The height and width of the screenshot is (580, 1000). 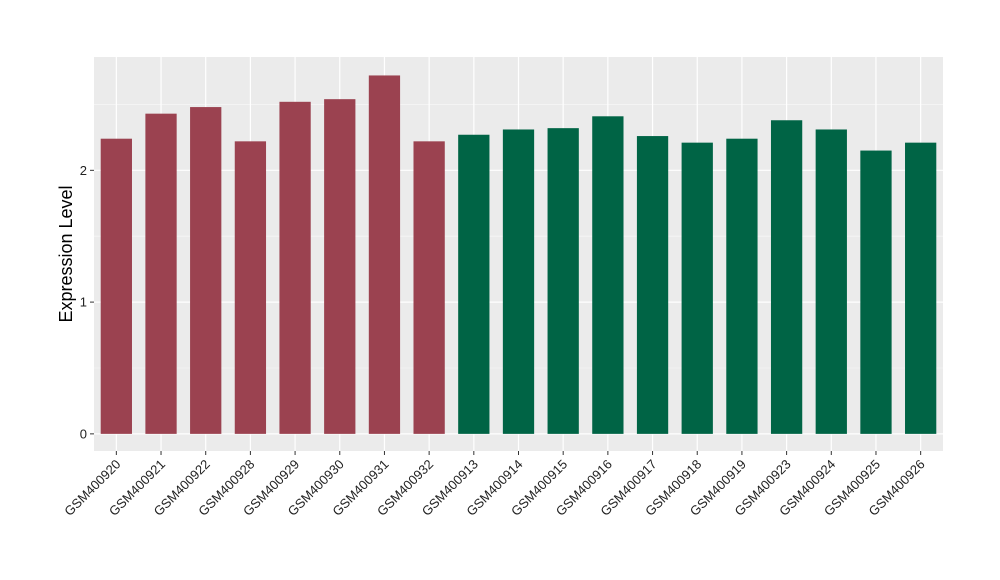 I want to click on bar-GSM400918, so click(x=697, y=288).